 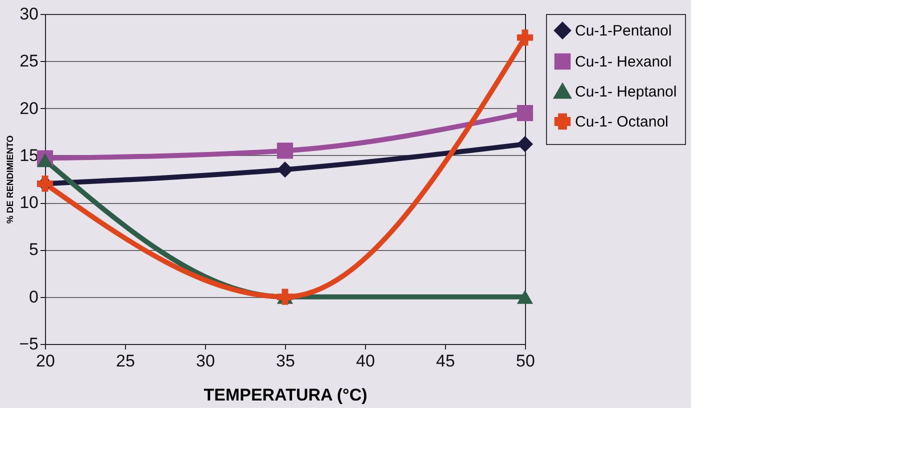 What do you see at coordinates (33, 250) in the screenshot?
I see `y-tick-label: 5` at bounding box center [33, 250].